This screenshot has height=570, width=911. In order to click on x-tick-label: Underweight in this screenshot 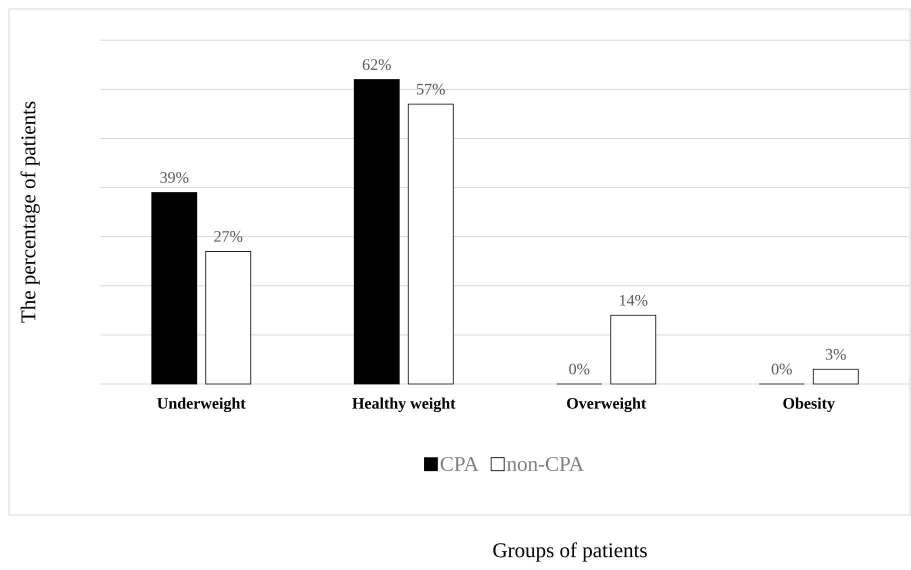, I will do `click(201, 405)`.